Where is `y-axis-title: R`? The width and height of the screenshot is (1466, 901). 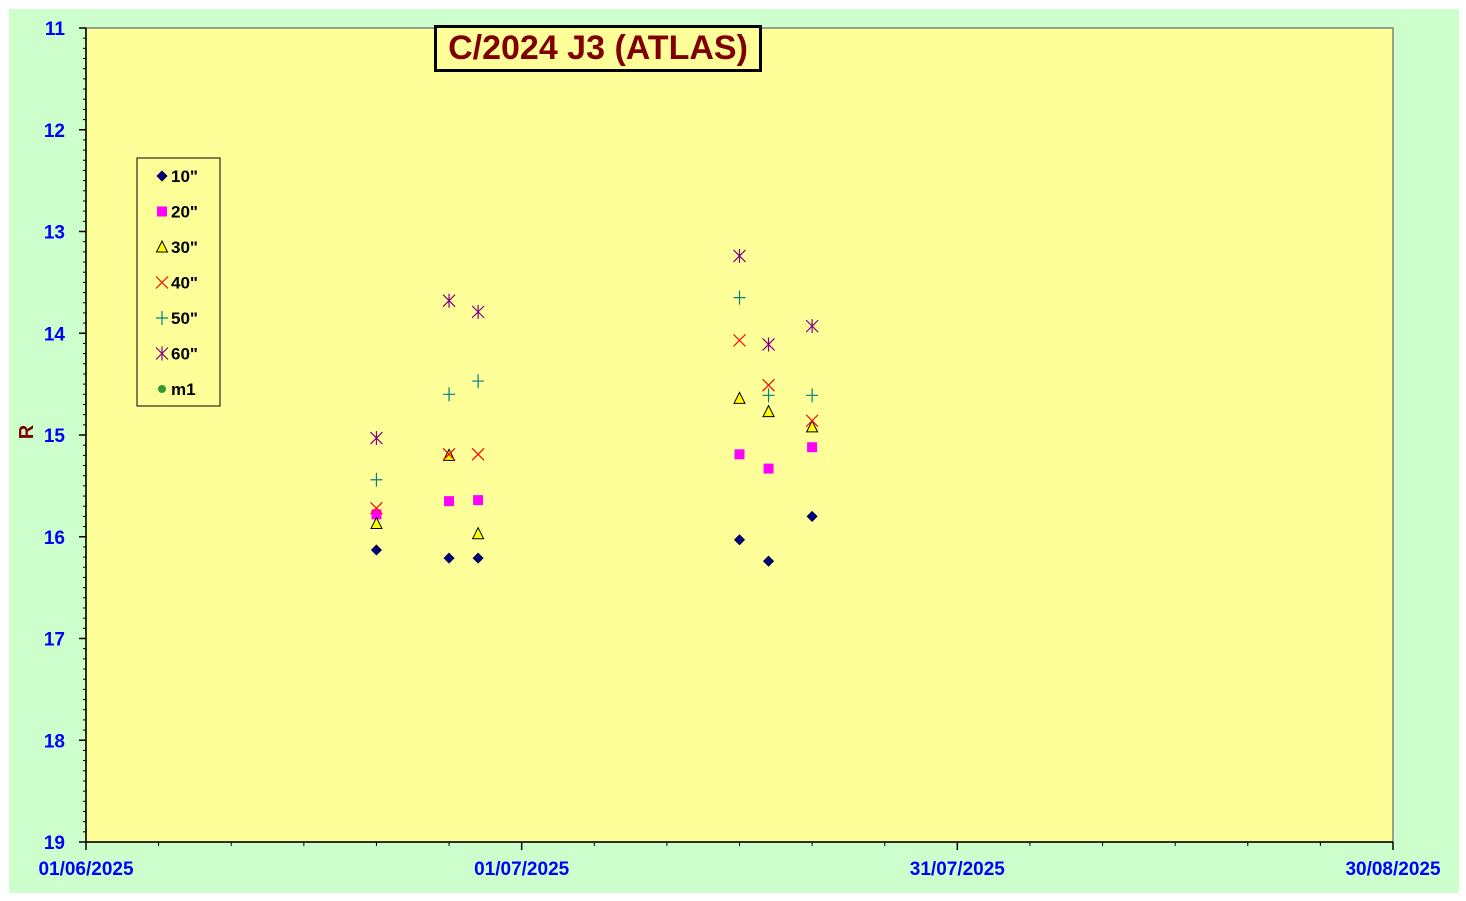
y-axis-title: R is located at coordinates (27, 431).